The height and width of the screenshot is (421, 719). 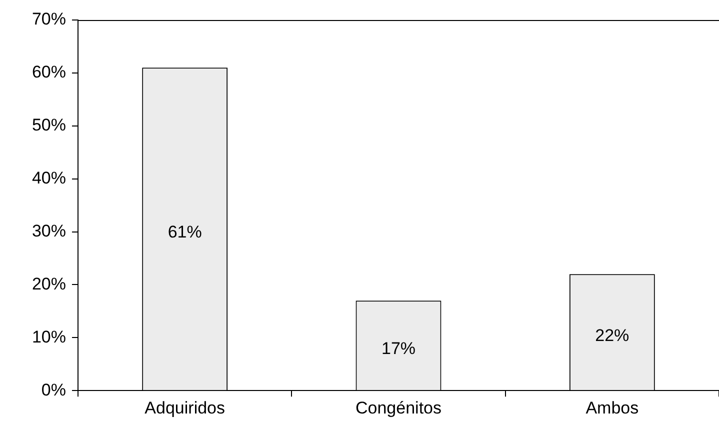 I want to click on x-tick-label: Adquiridos, so click(x=184, y=408).